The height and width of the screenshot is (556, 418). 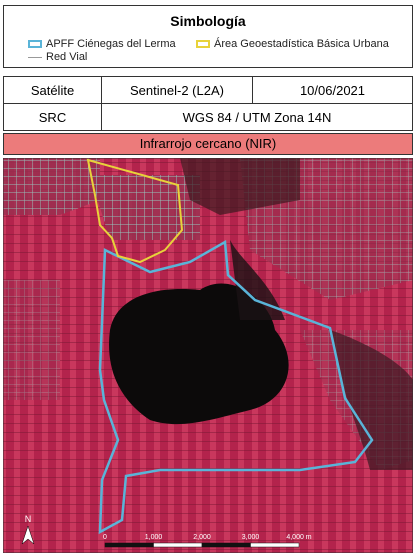 I want to click on legend-item: Red Vial, so click(x=57, y=57).